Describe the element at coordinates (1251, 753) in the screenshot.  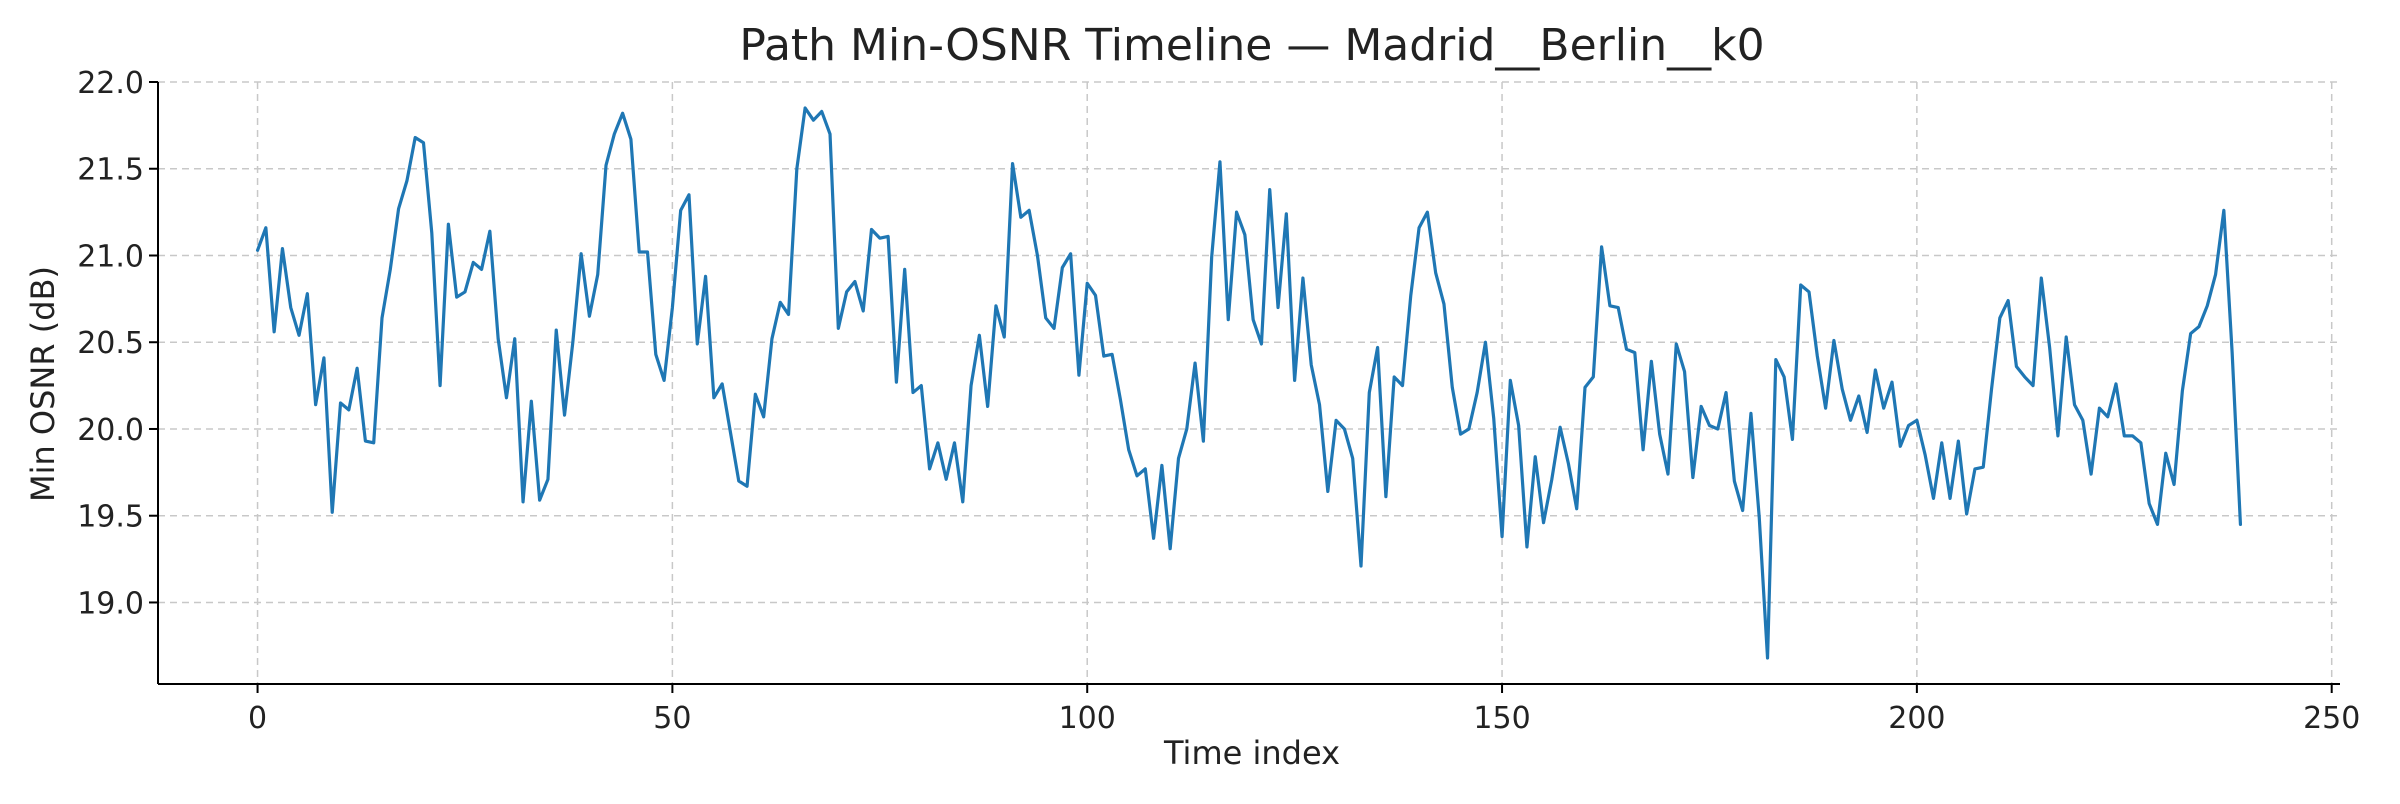
I see `x-axis-label: Time index` at that location.